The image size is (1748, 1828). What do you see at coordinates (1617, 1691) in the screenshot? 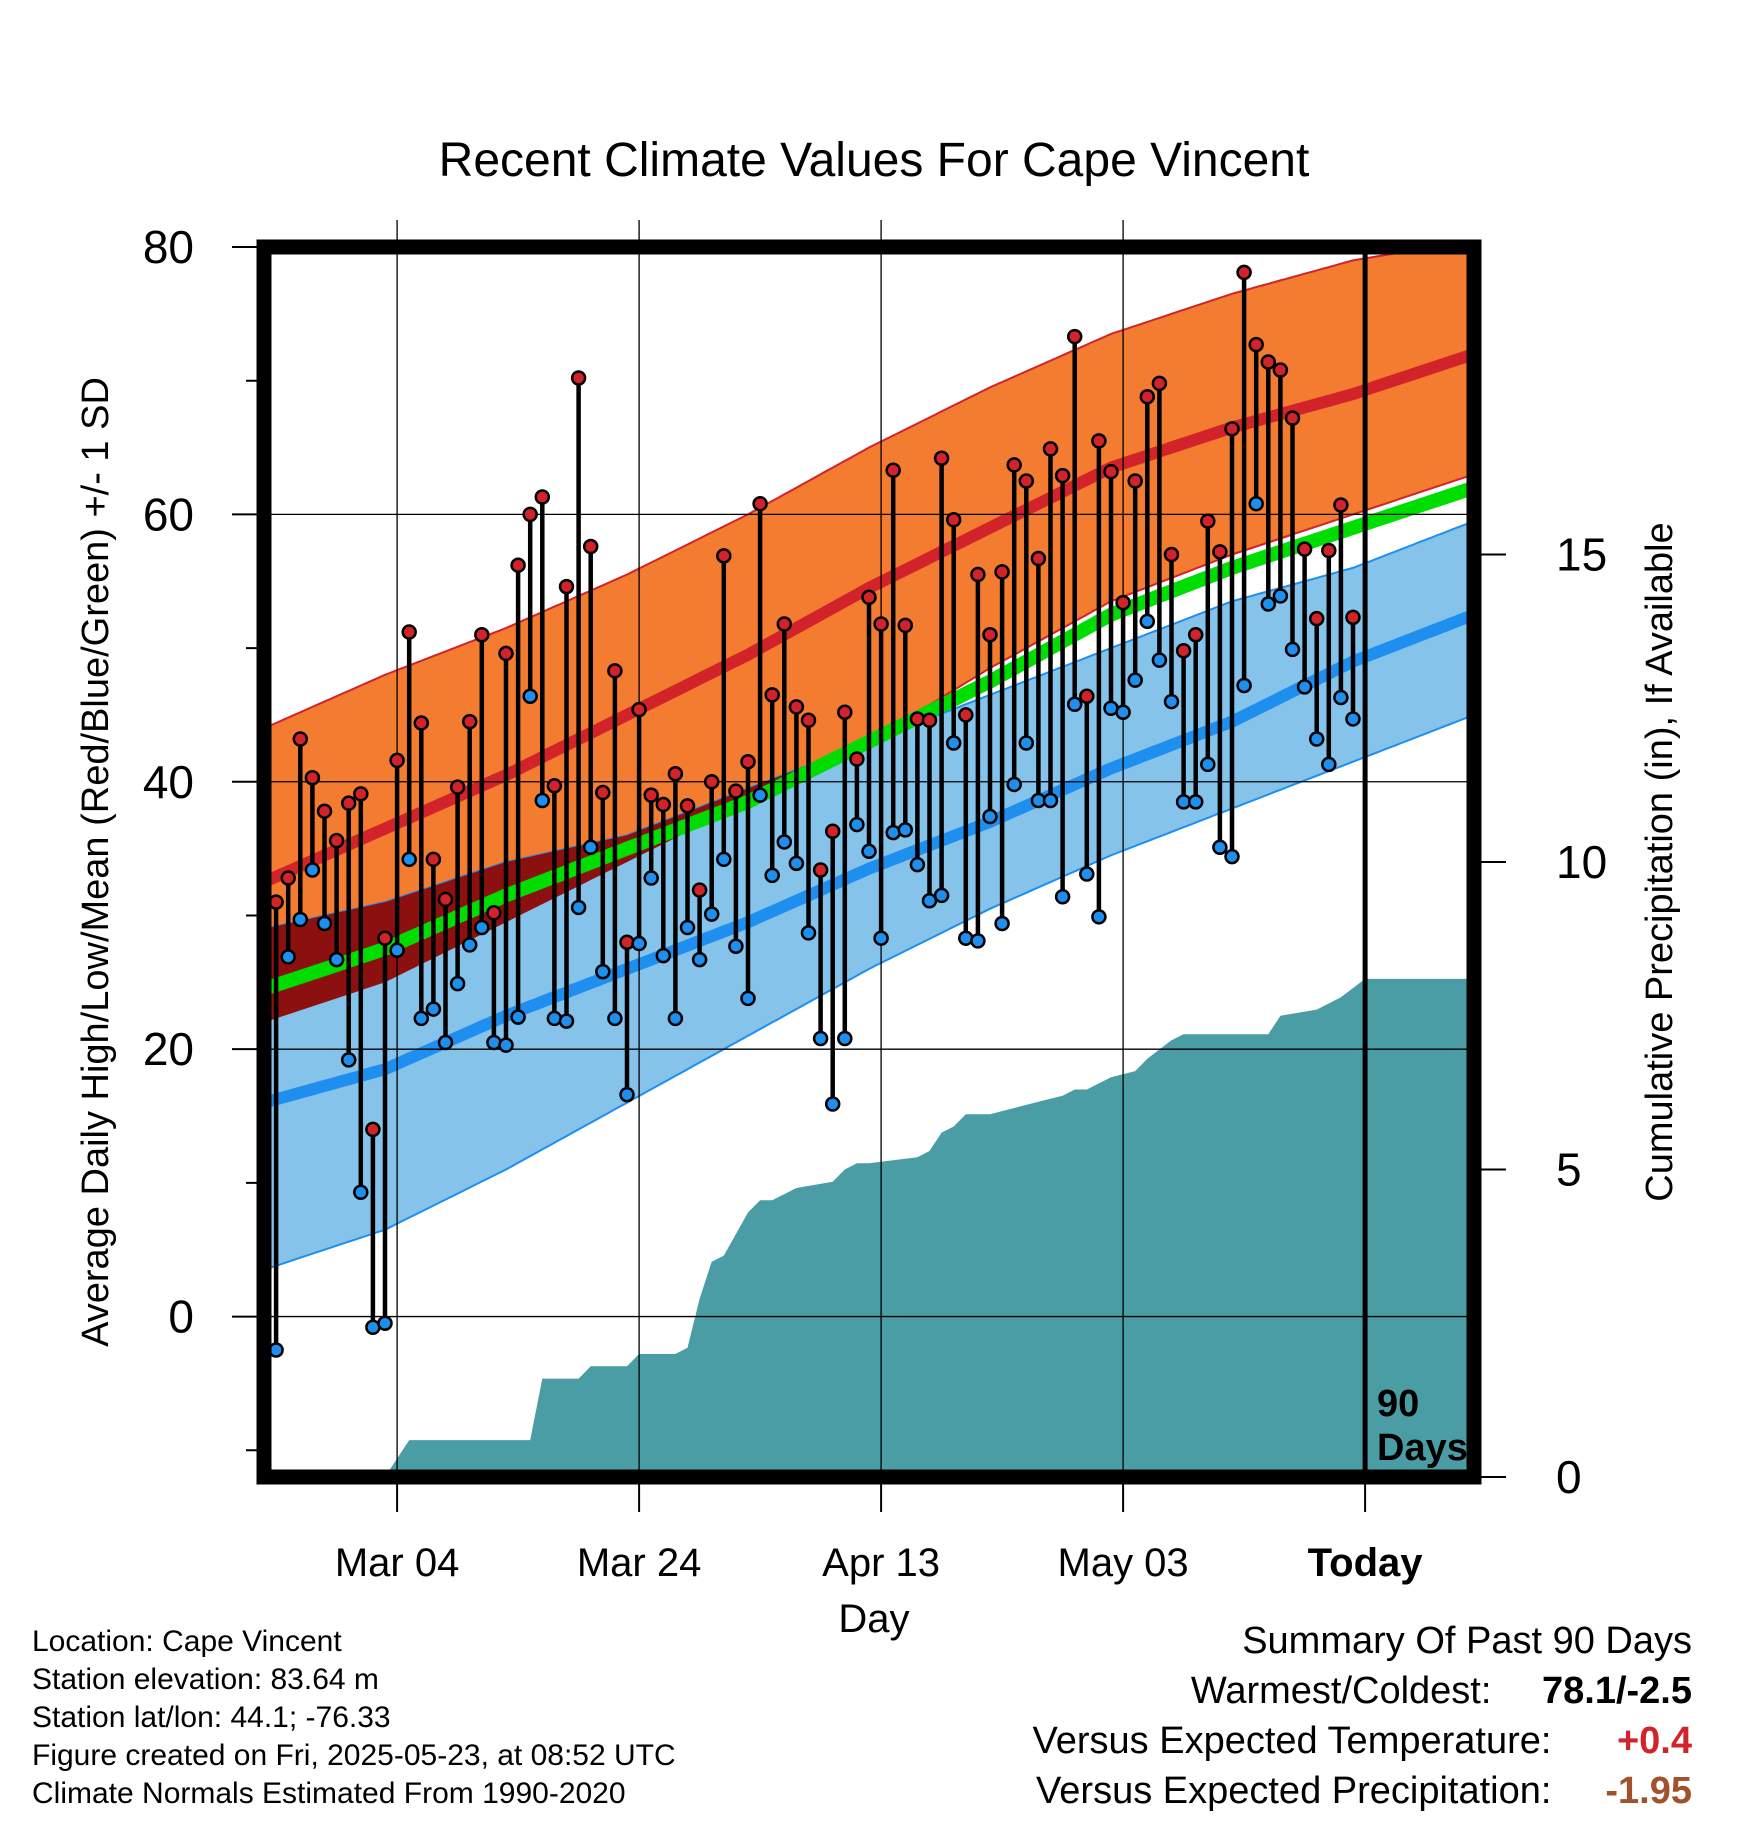
I see `warmest-coldest-value: 78.1/-2.5` at bounding box center [1617, 1691].